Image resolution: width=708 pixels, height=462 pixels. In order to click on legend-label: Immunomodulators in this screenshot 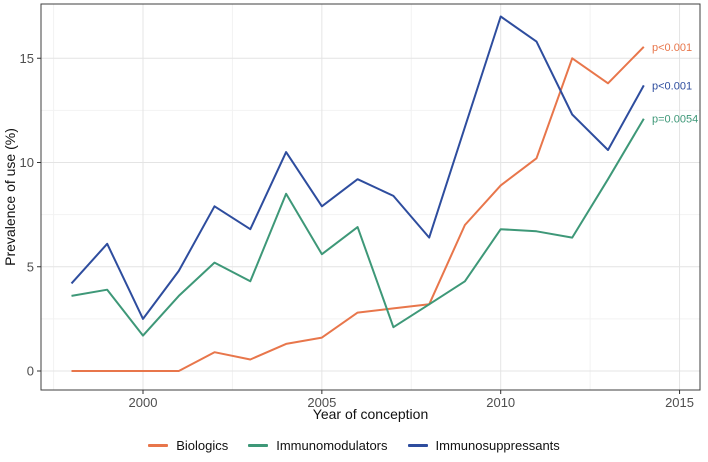, I will do `click(332, 445)`.